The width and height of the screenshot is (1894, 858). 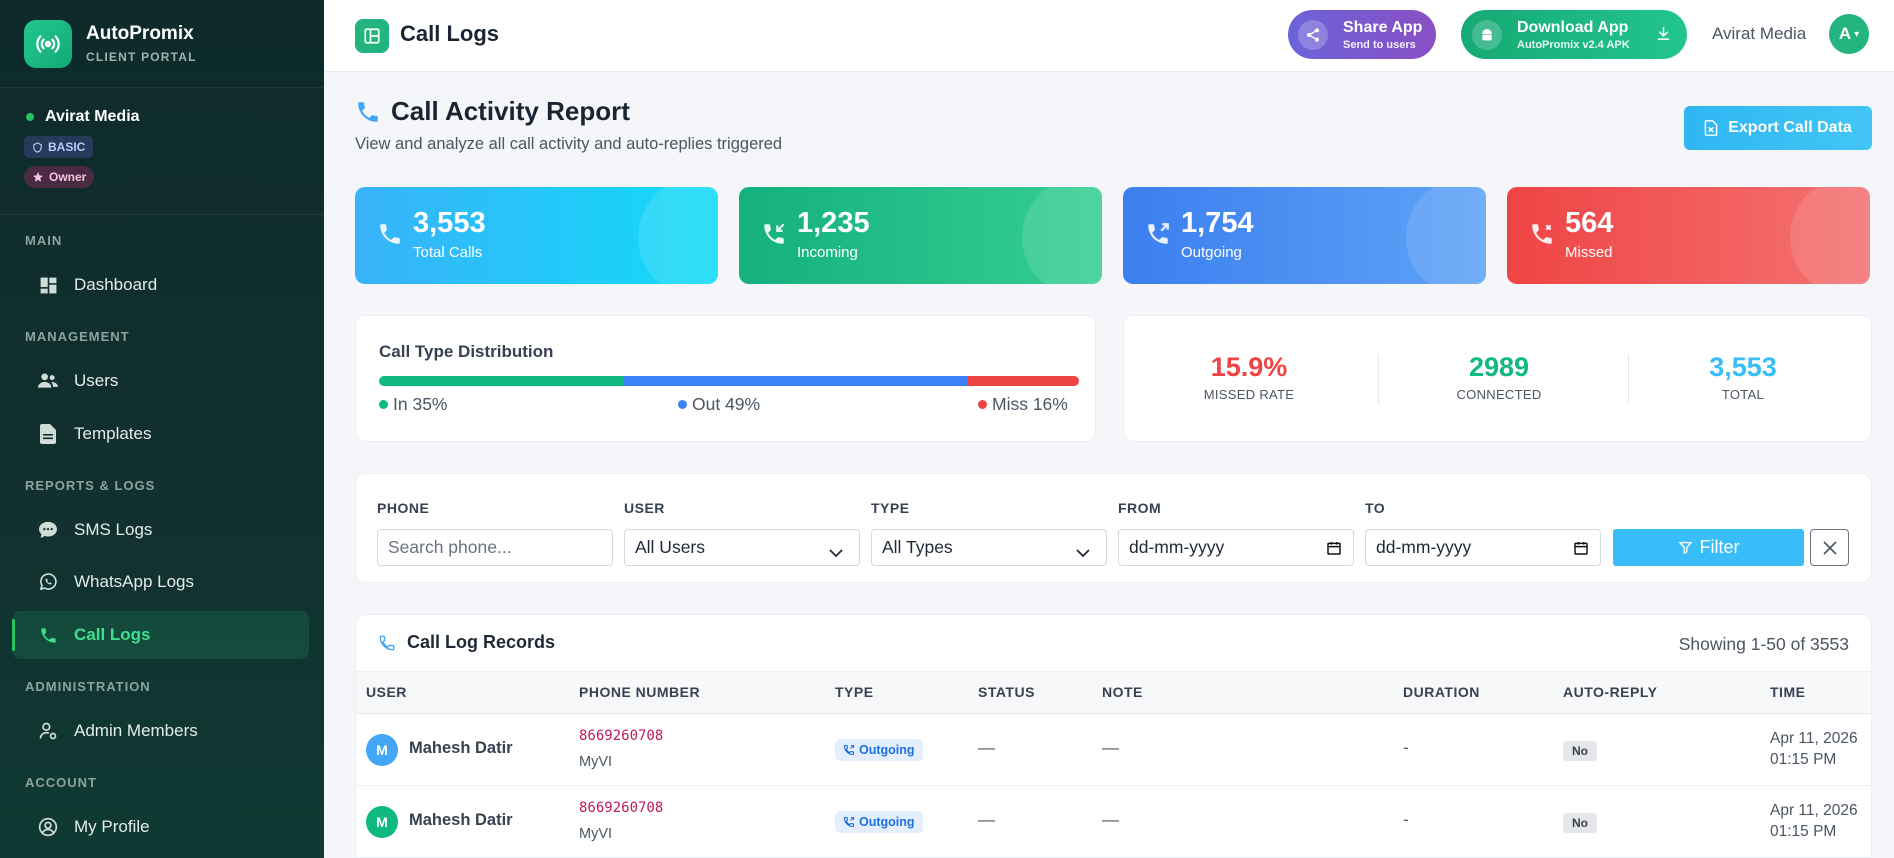 I want to click on stat-card-total-calls: 3,553 Total Calls, so click(x=536, y=235).